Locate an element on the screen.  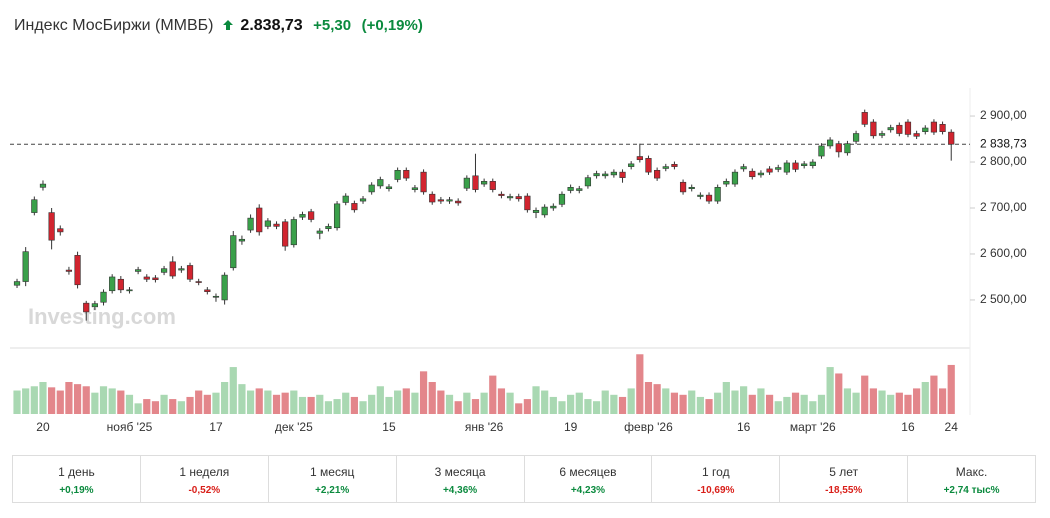
period-cell: 5 лет -18,55% is located at coordinates (844, 479).